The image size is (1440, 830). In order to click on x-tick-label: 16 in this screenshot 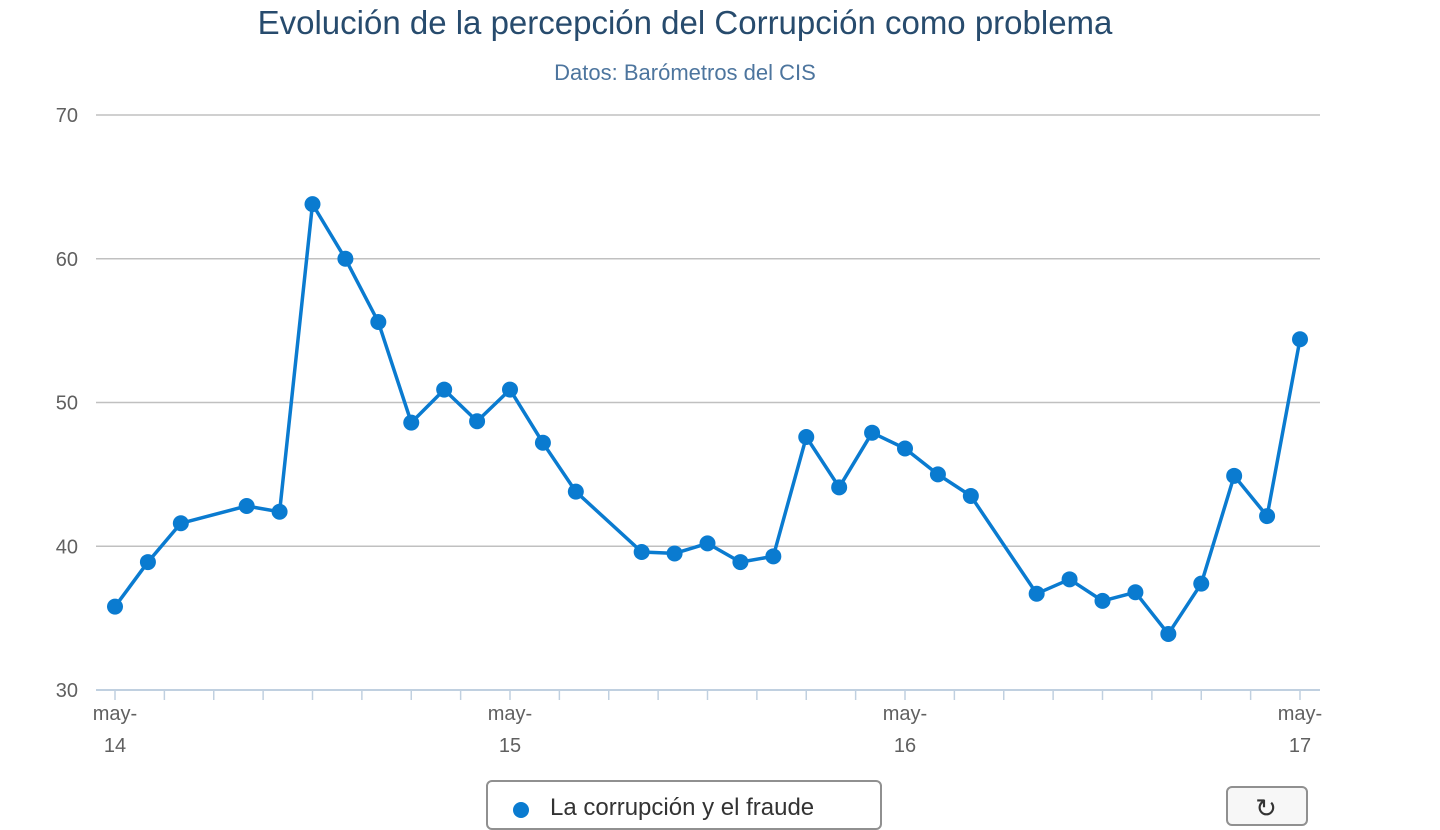, I will do `click(905, 746)`.